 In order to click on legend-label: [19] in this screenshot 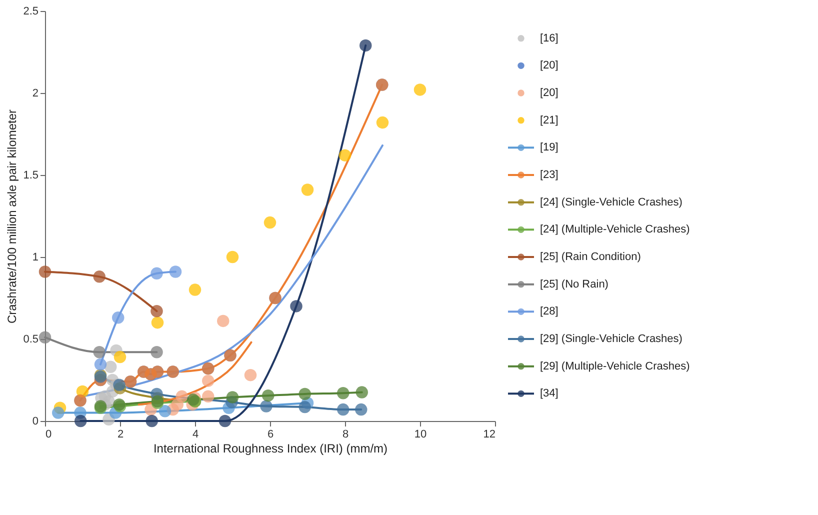, I will do `click(549, 148)`.